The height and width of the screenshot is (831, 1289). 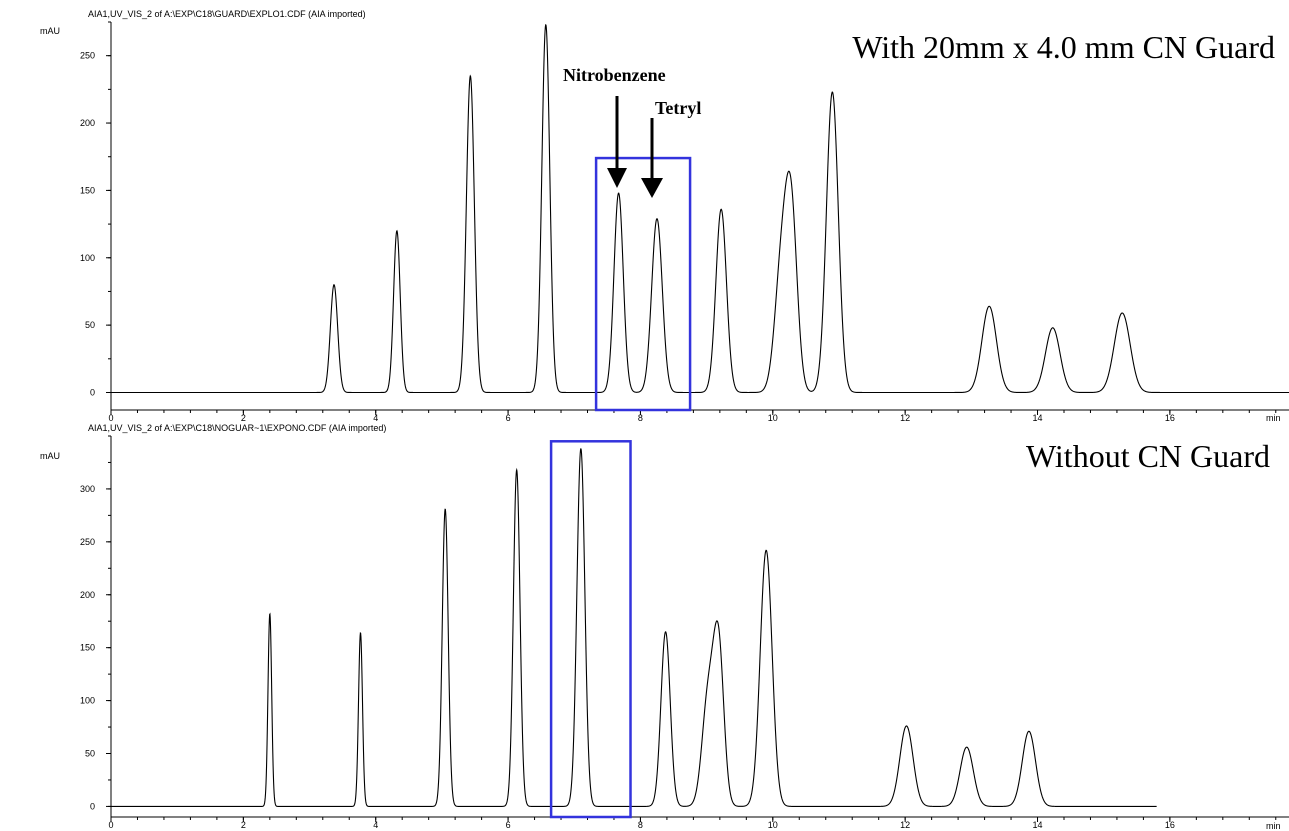 I want to click on arrow-head-tetryl, so click(x=652, y=188).